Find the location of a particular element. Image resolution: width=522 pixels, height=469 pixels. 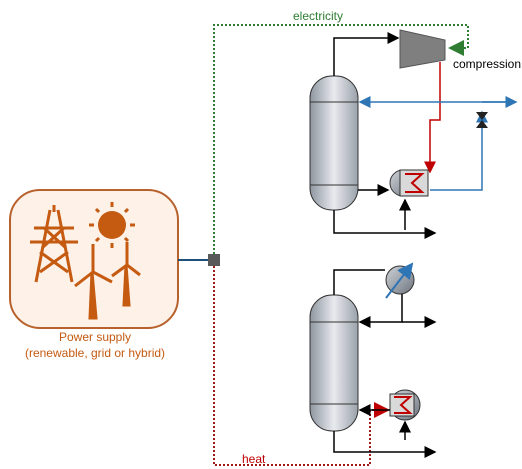

power-supply-subtitle: (renewable, grid or hybrid) is located at coordinates (95, 353).